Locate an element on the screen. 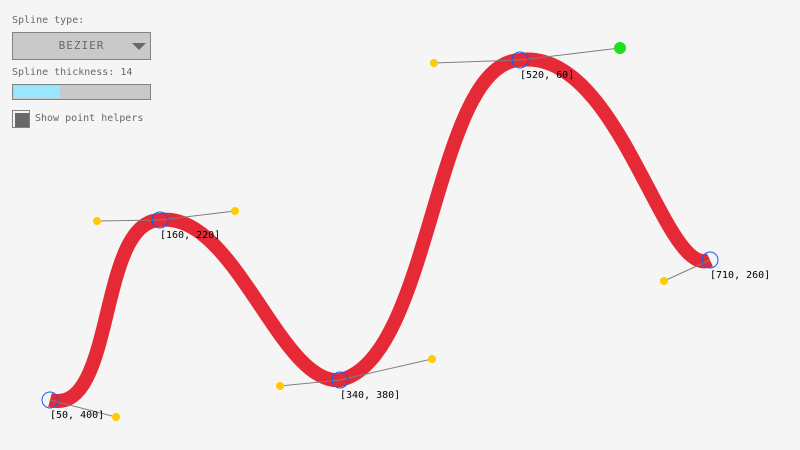 This screenshot has width=800, height=450. point-label: [340, 380] is located at coordinates (370, 395).